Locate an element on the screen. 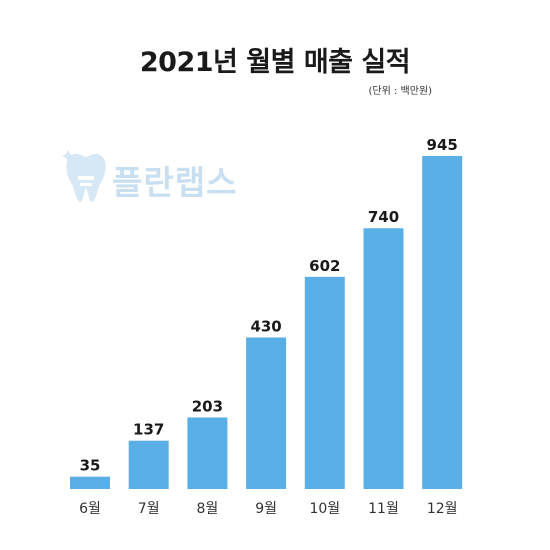 This screenshot has width=550, height=550. value-label-2: 137 is located at coordinates (148, 430).